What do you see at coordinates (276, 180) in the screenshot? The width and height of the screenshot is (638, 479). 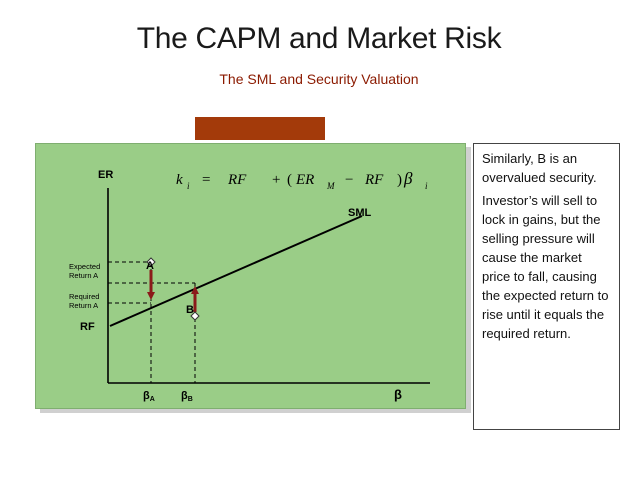 I see `formula-plus: +` at bounding box center [276, 180].